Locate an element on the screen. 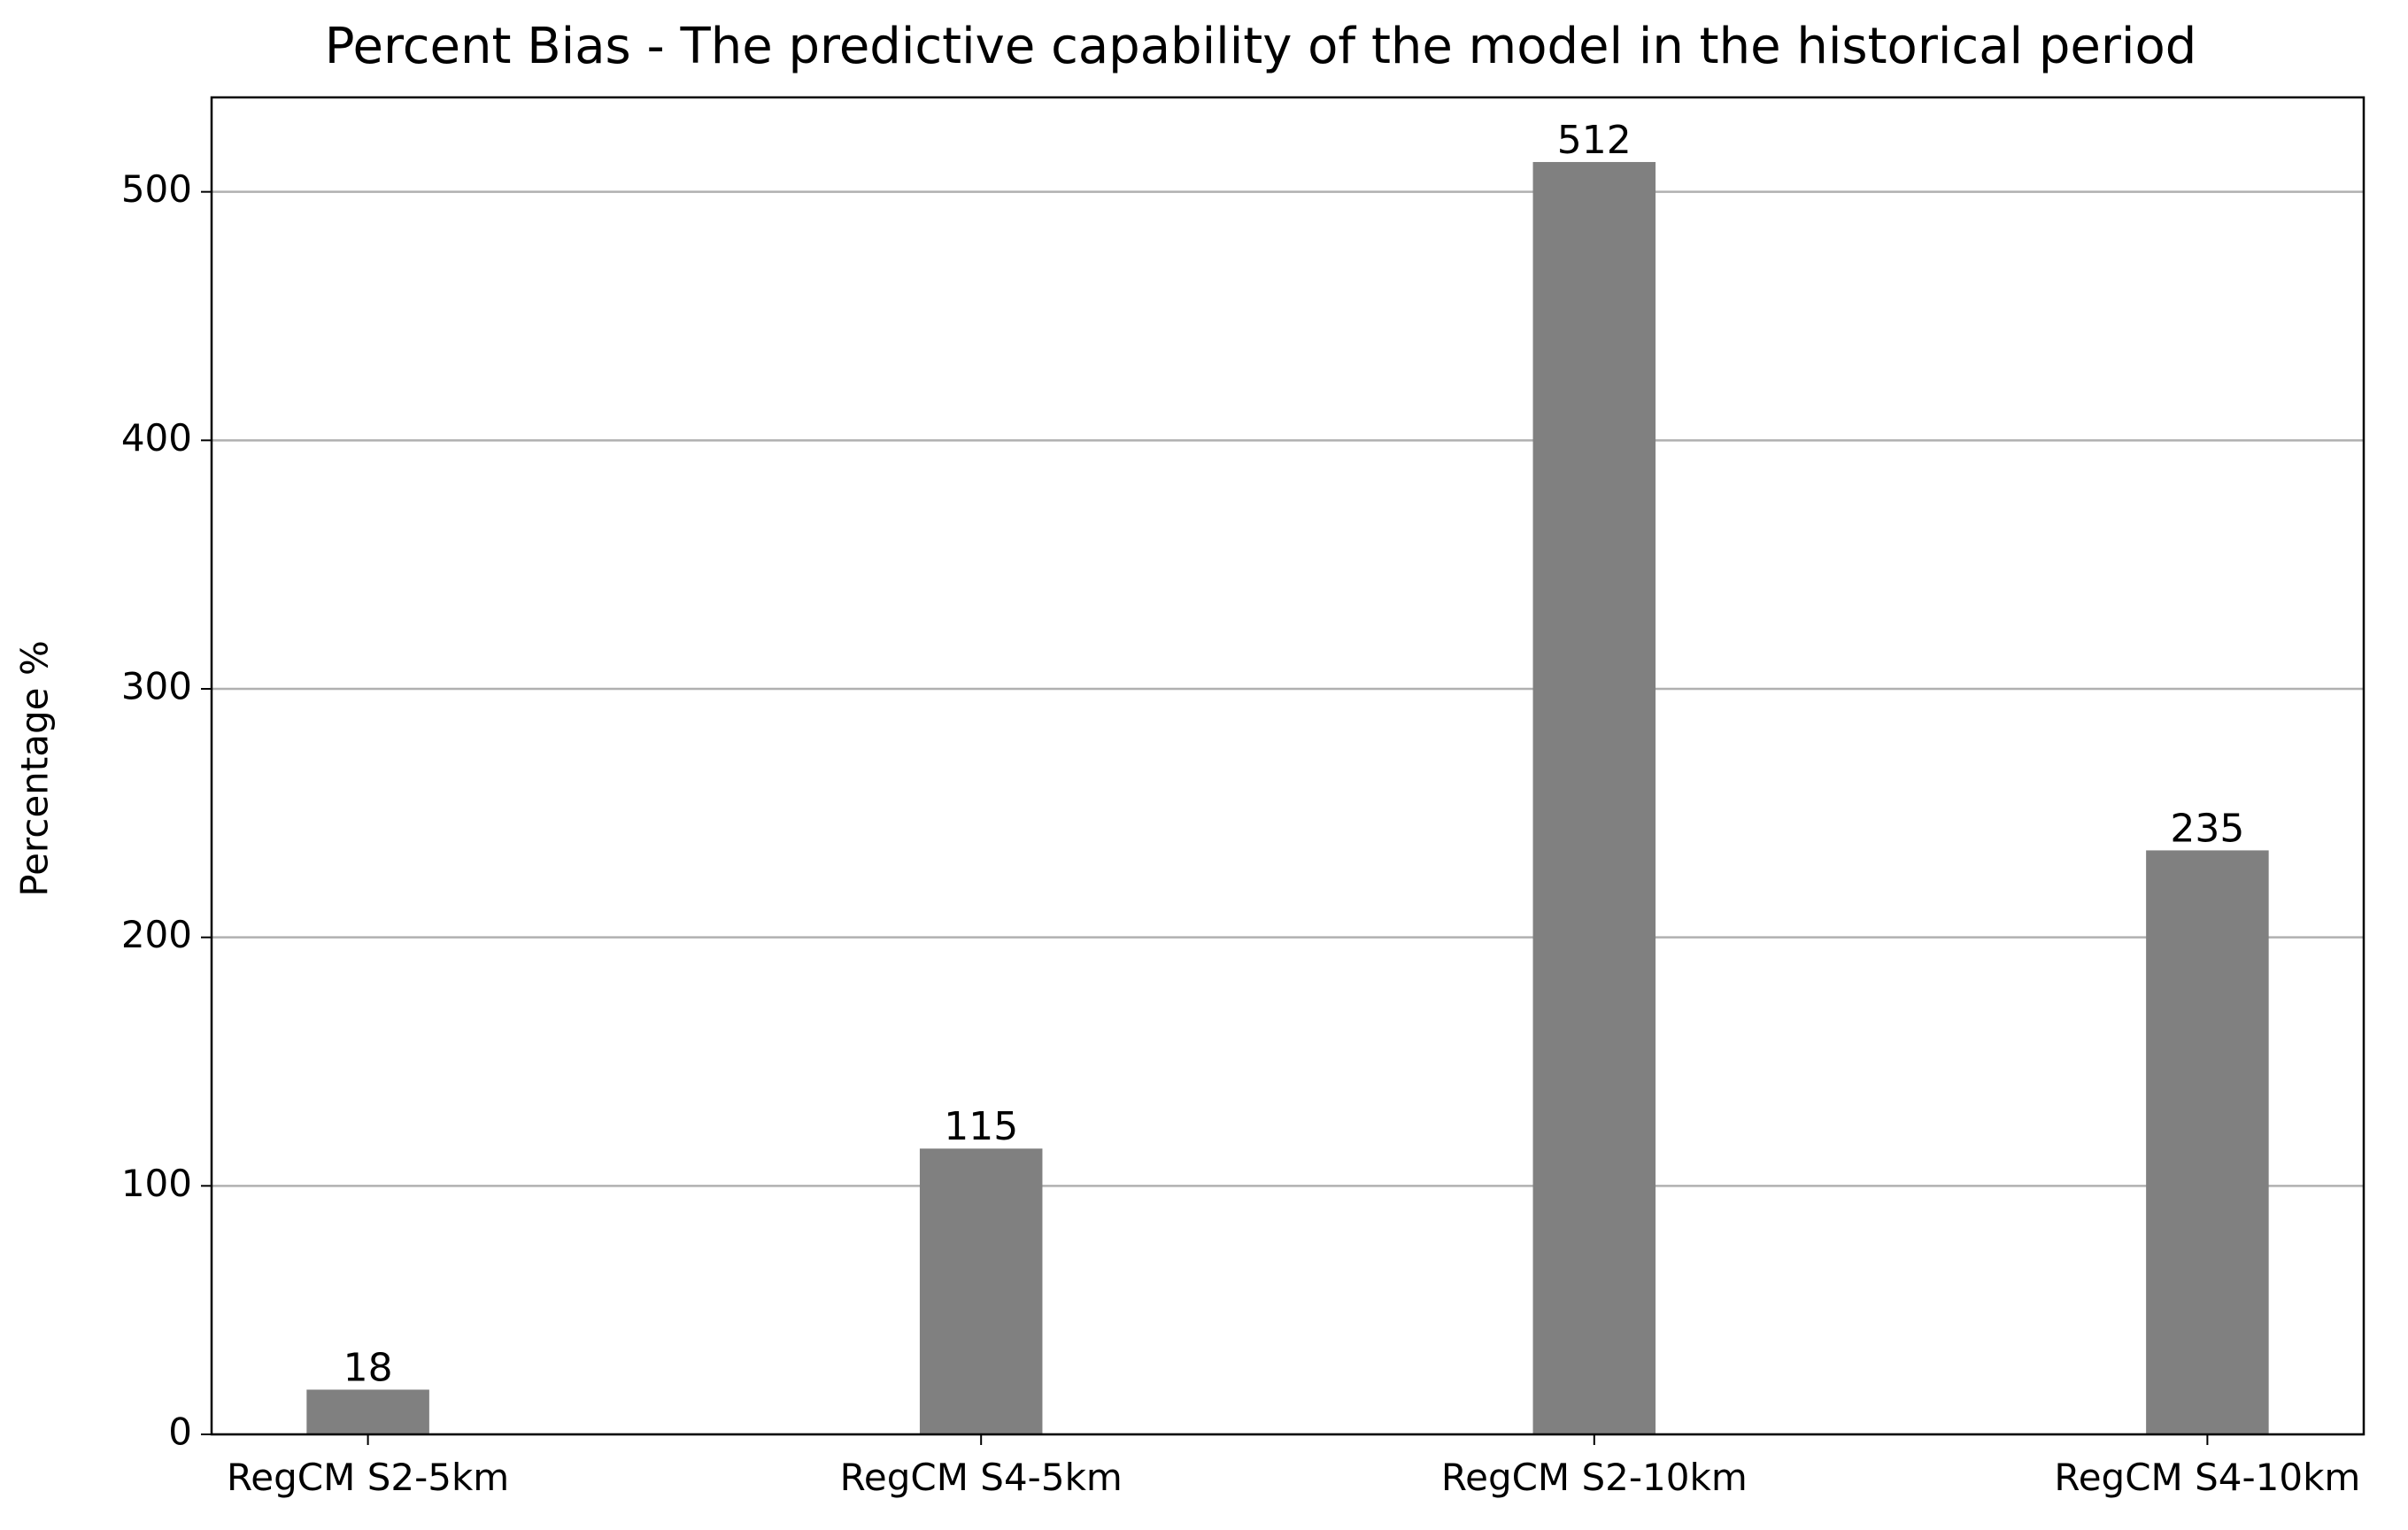 The width and height of the screenshot is (2408, 1530). y-tick-label: 500 is located at coordinates (156, 189).